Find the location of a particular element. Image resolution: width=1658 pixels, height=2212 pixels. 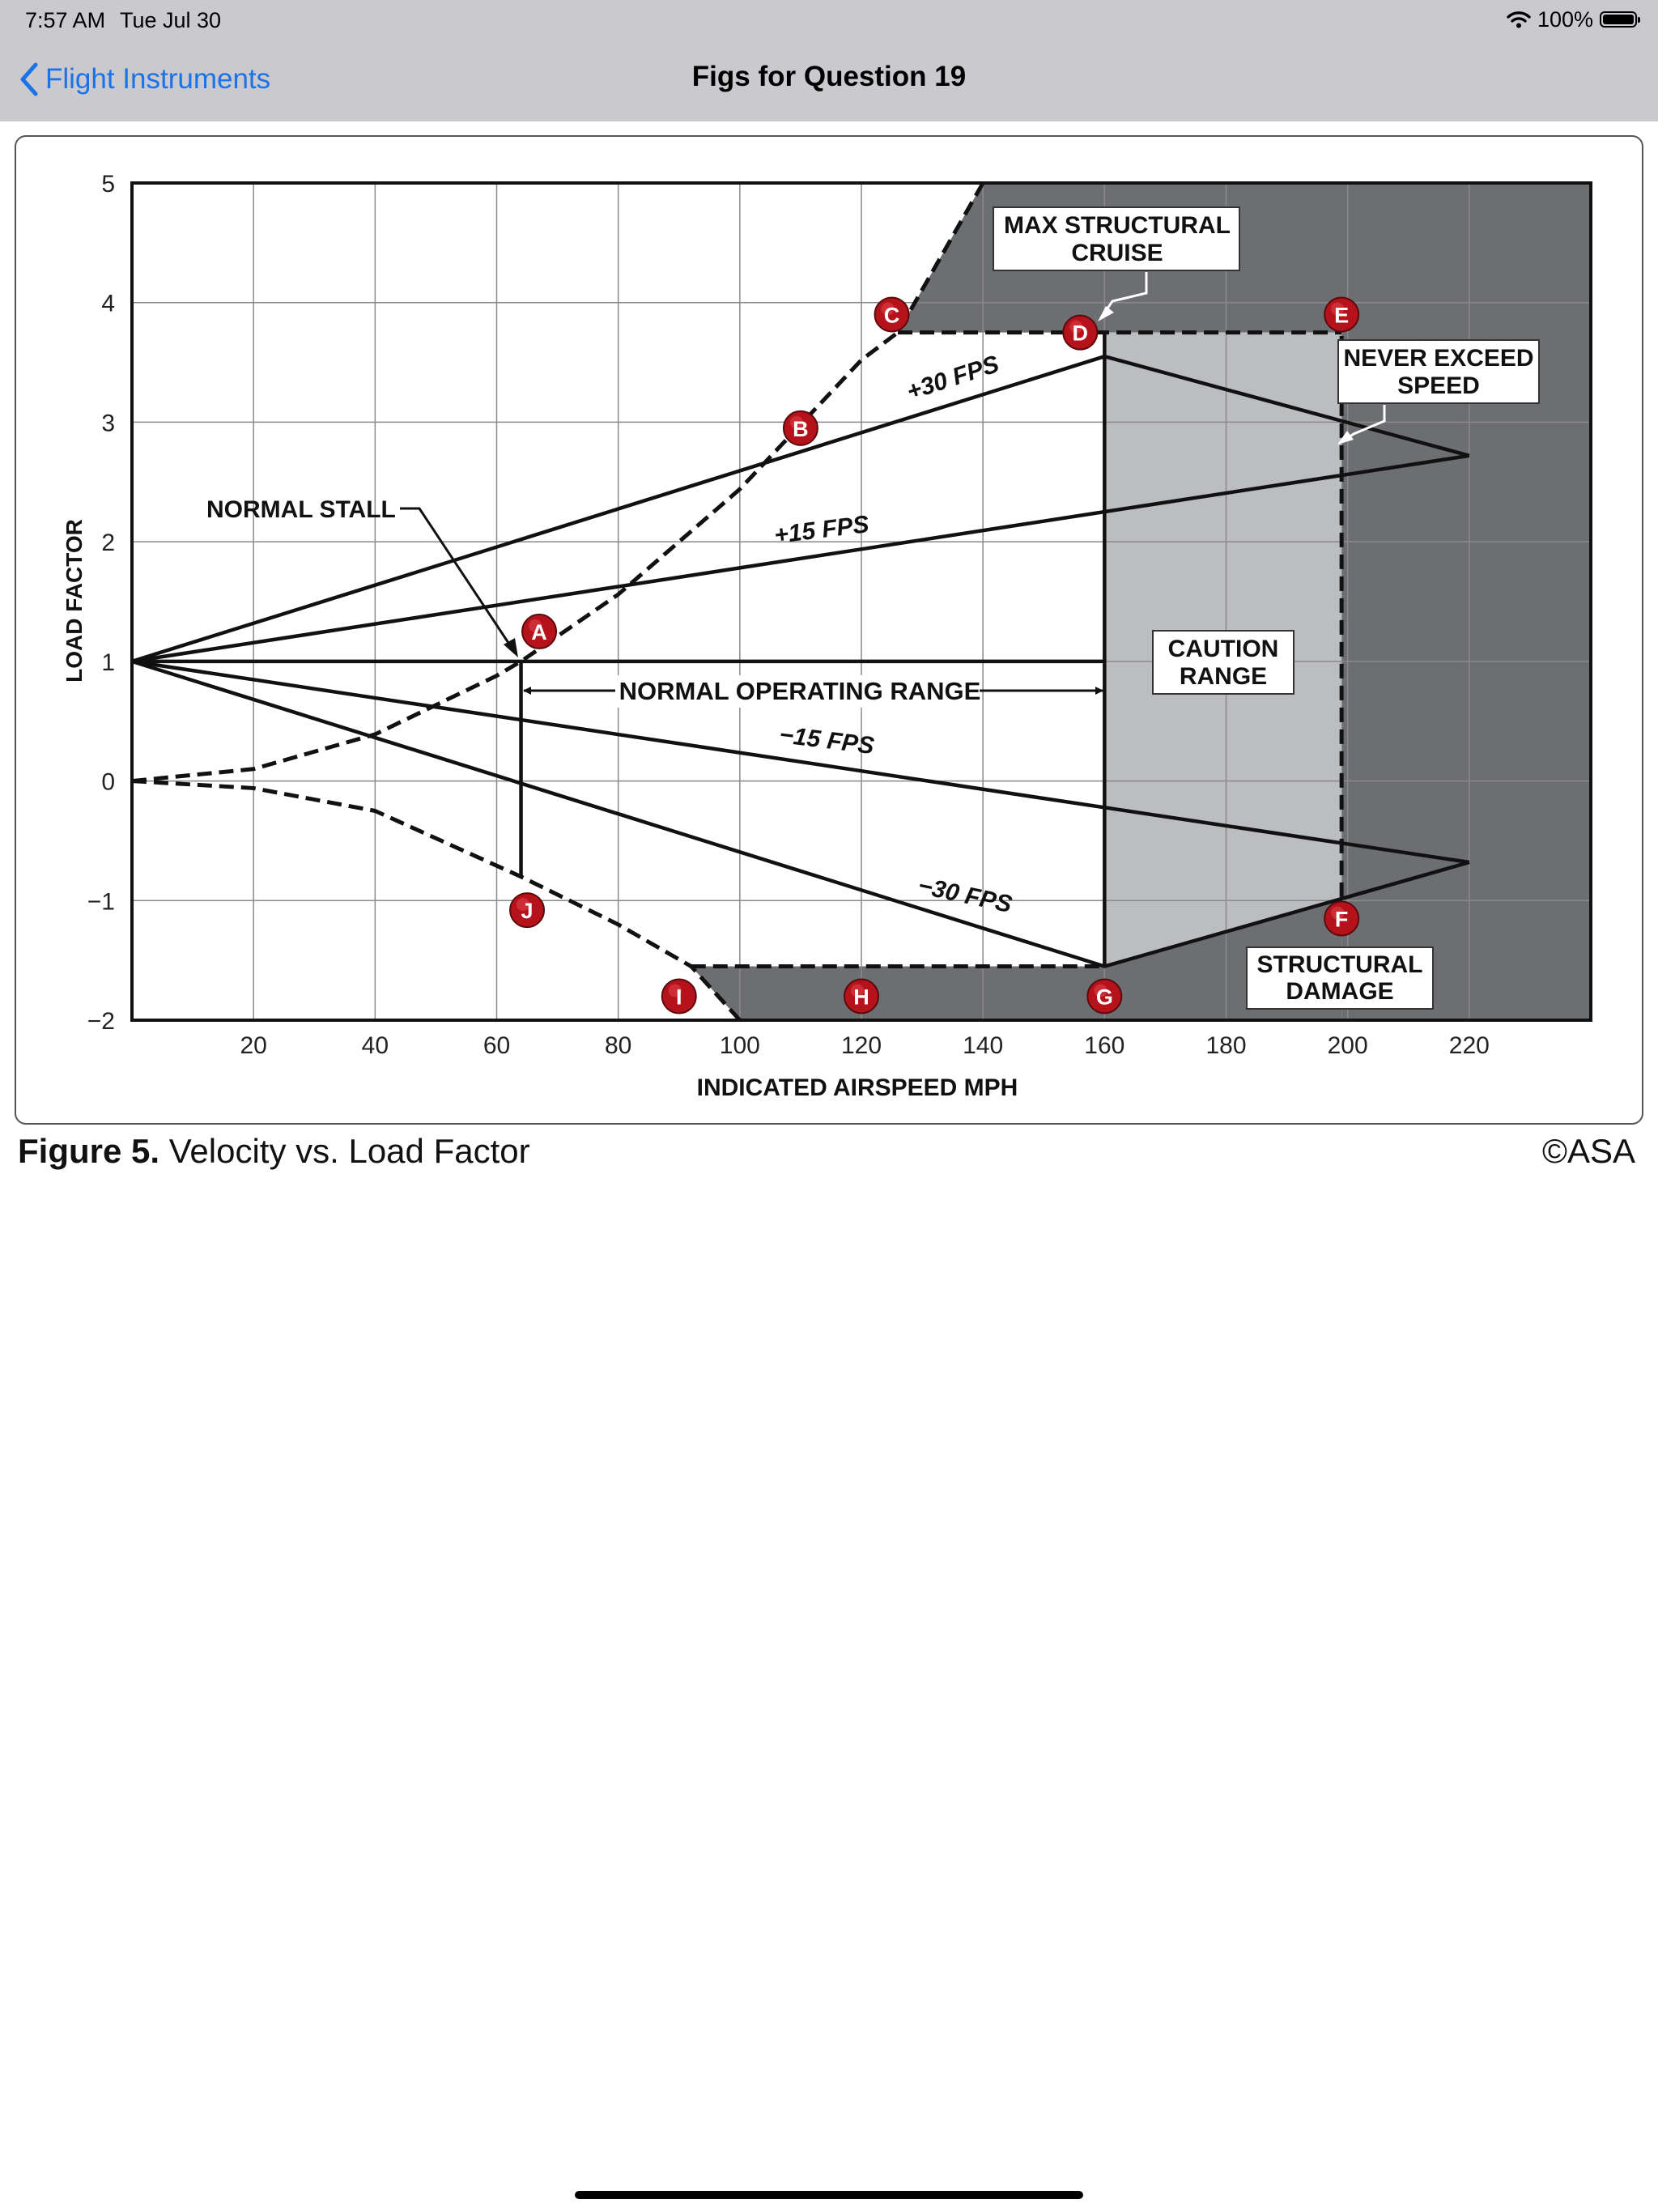

x-tick-label: 160 is located at coordinates (1104, 1045).